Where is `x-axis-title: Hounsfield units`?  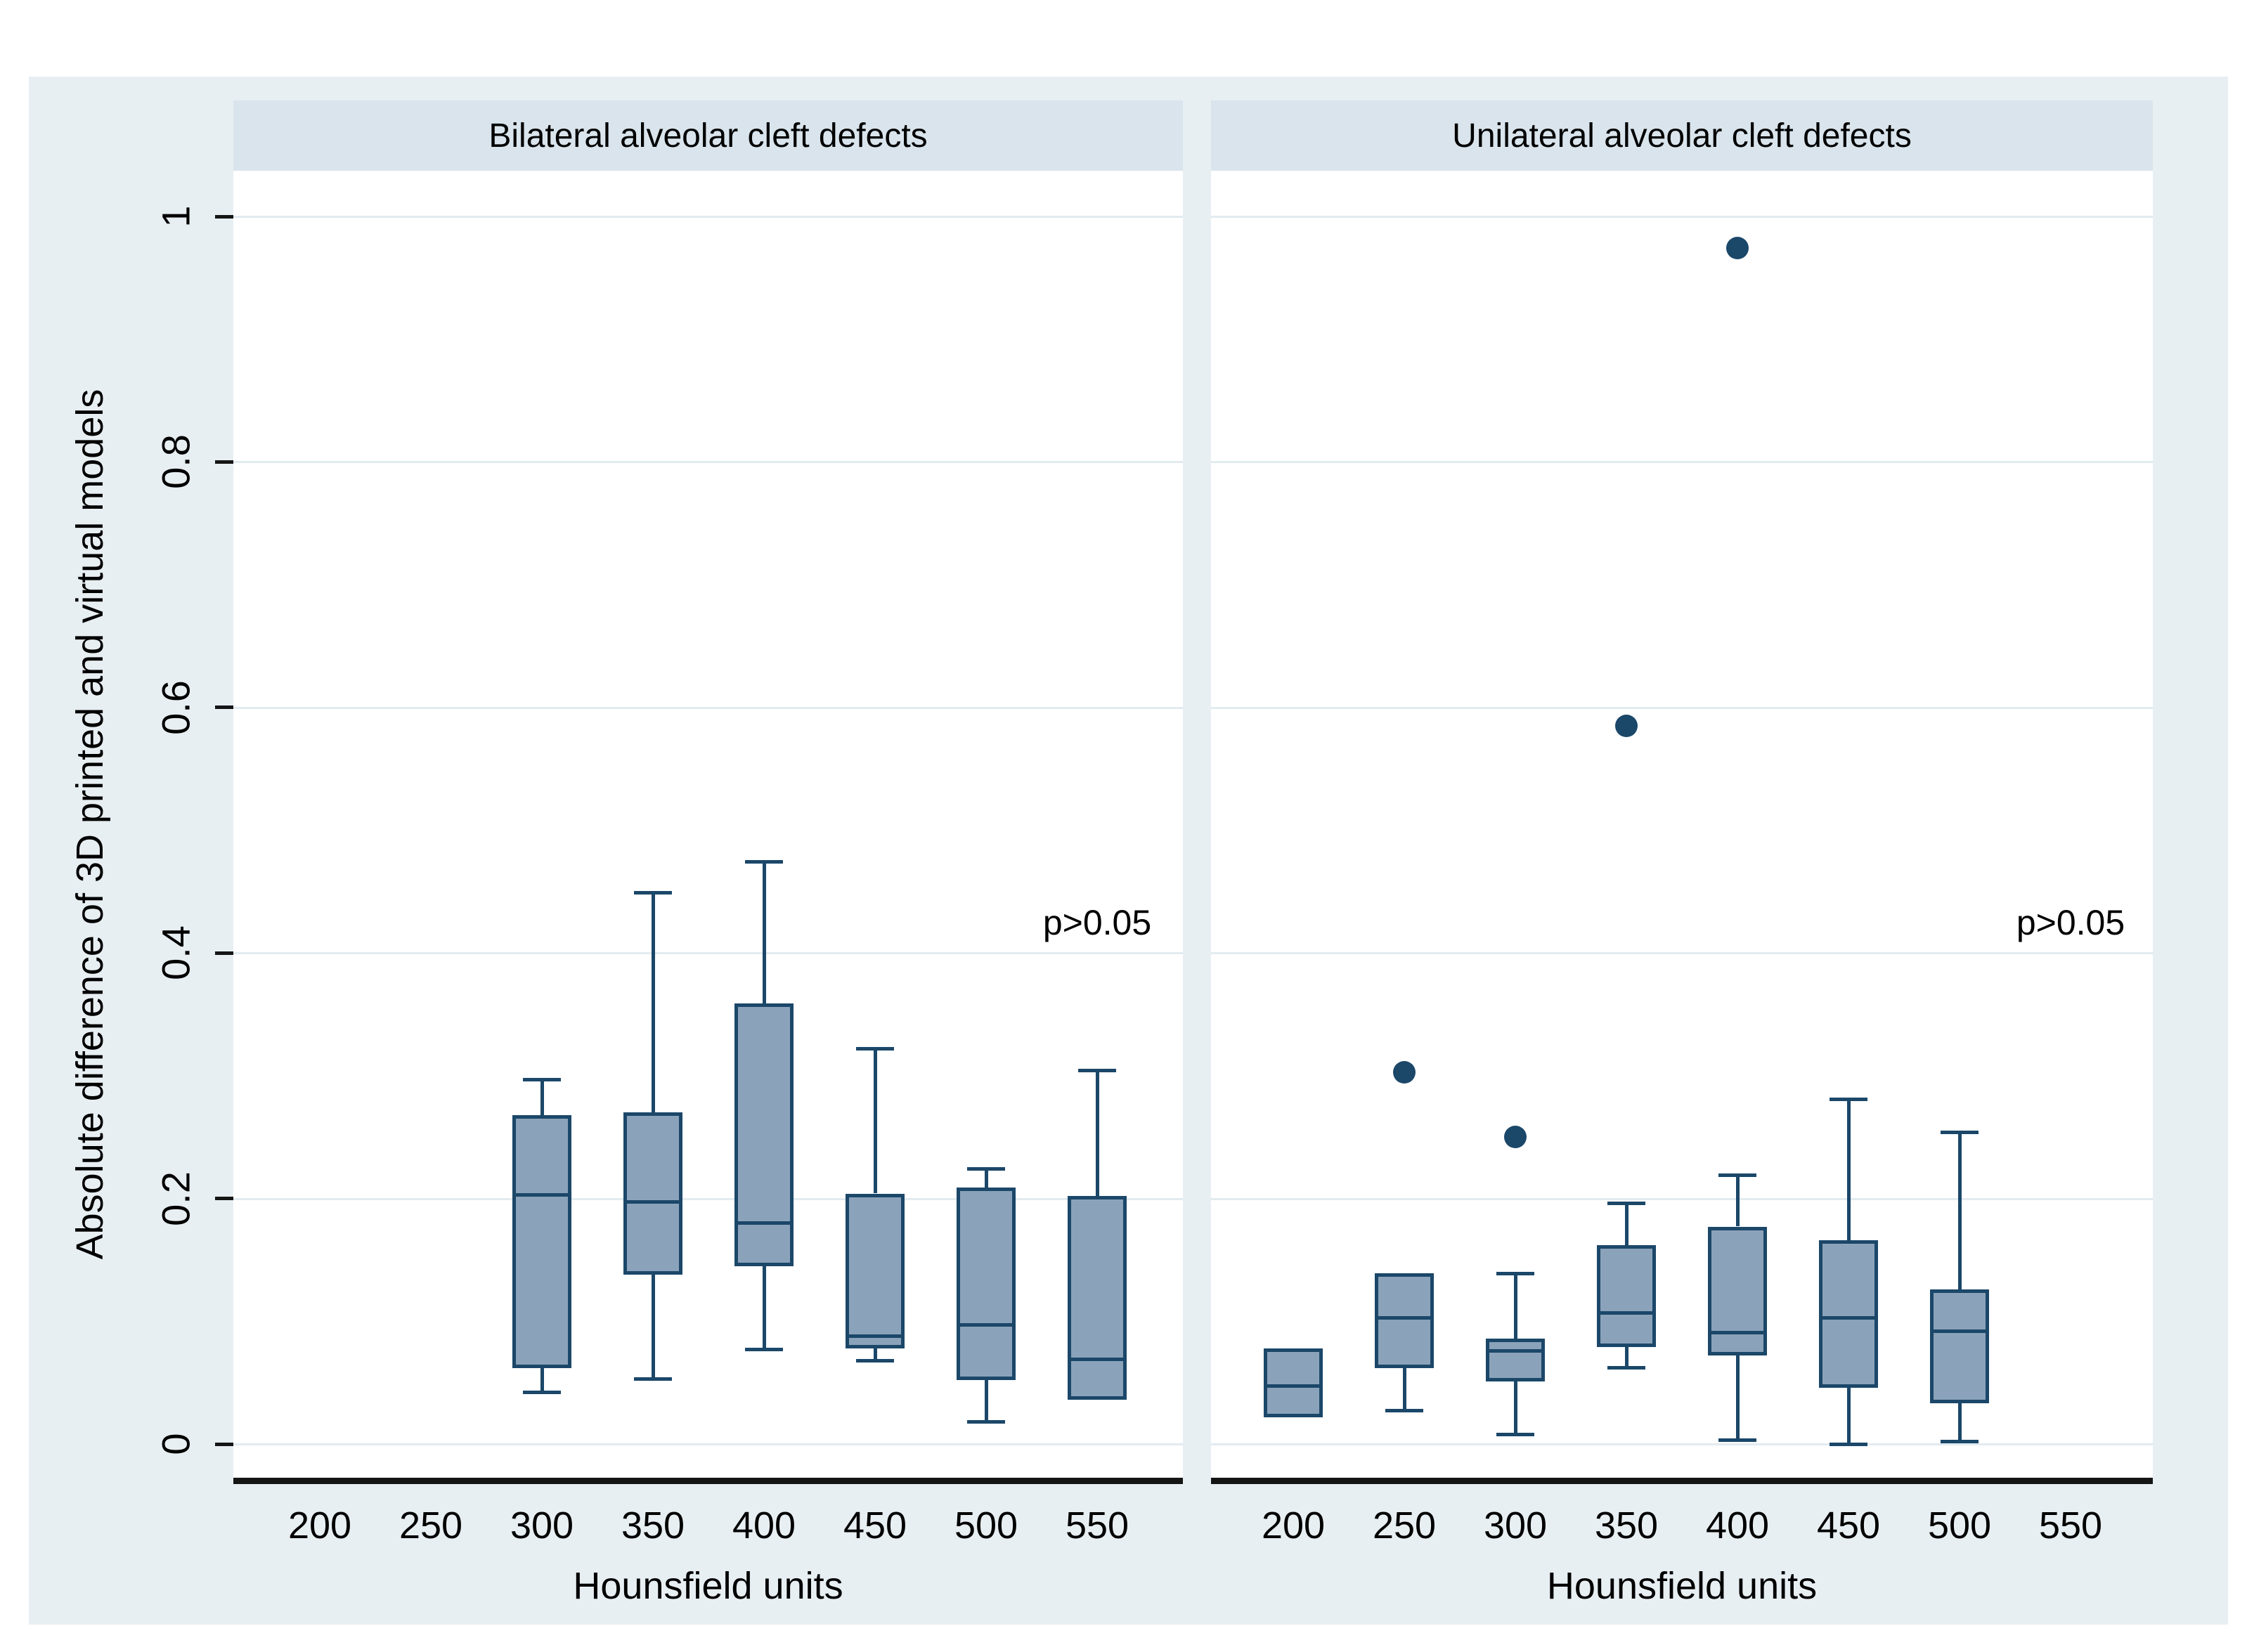 x-axis-title: Hounsfield units is located at coordinates (708, 1586).